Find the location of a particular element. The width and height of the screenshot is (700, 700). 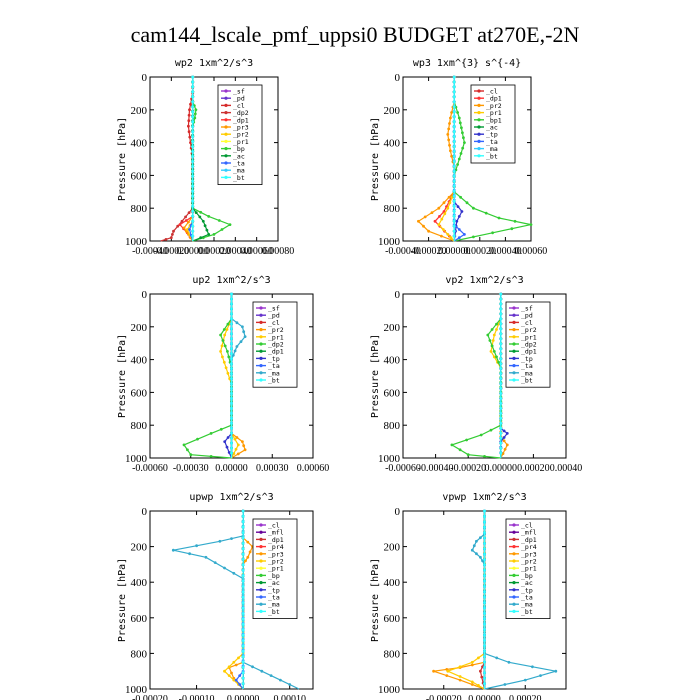

panel-title: vp2 1xm^2/s^3 is located at coordinates (484, 280).